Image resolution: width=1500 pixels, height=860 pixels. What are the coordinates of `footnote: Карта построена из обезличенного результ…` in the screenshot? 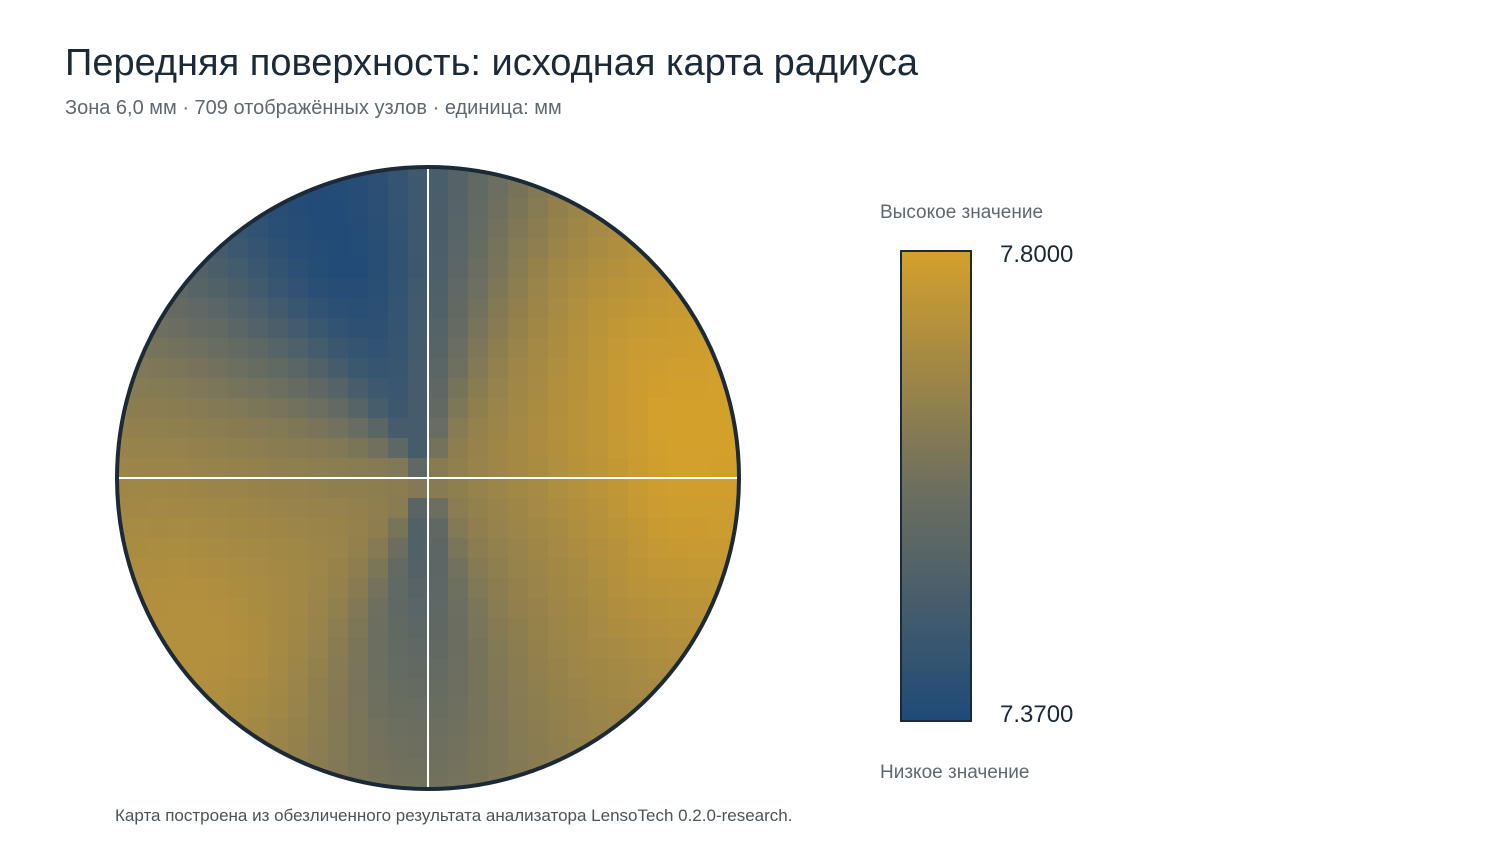 It's located at (454, 815).